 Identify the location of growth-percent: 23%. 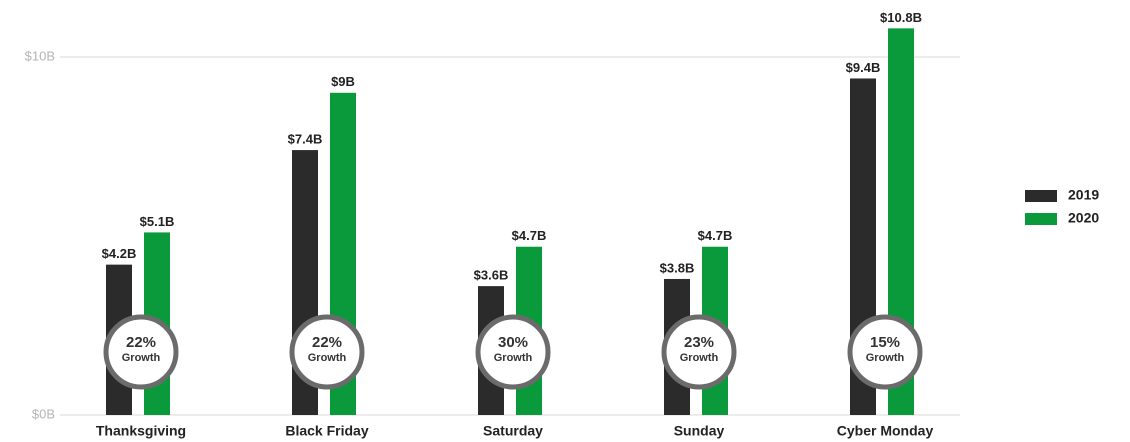
(699, 342).